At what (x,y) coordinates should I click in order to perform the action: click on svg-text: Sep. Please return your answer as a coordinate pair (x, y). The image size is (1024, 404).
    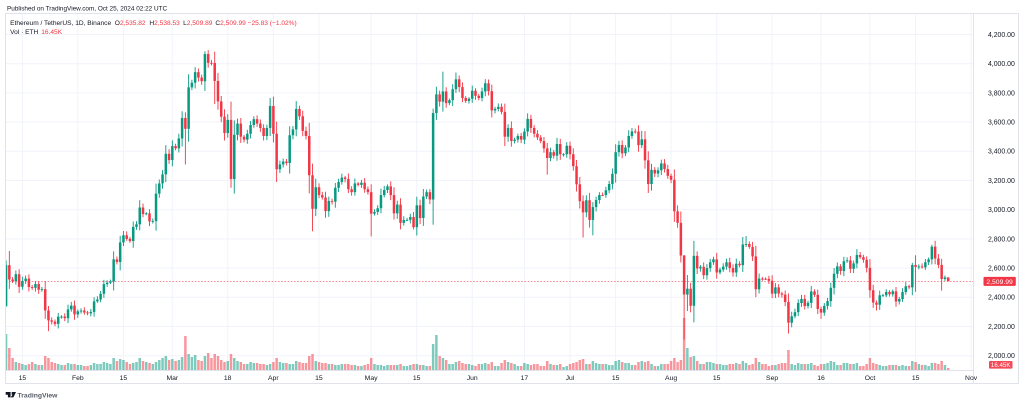
    Looking at the image, I should click on (772, 378).